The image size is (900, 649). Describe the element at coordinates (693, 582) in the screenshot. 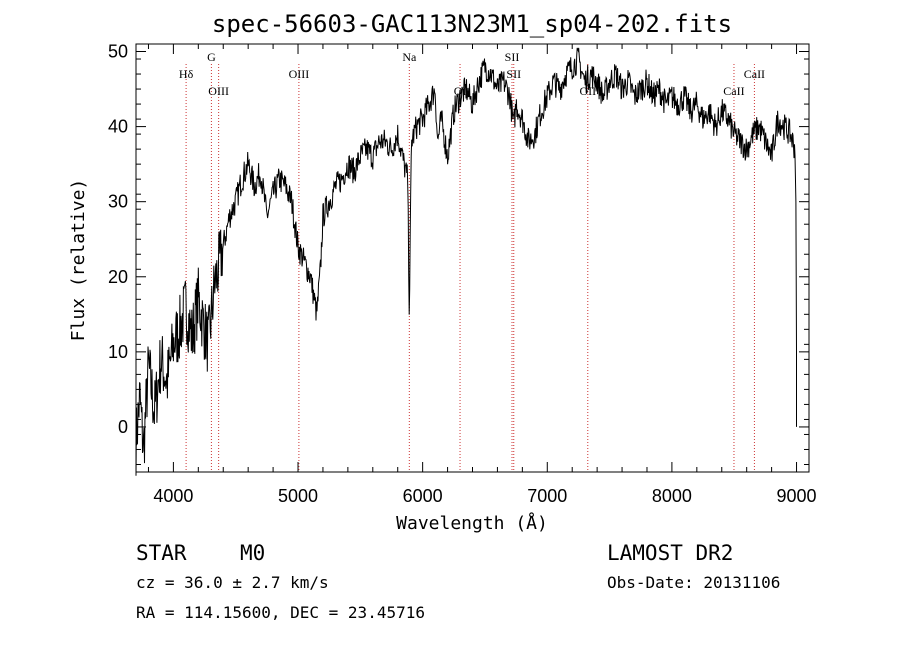

I see `obs-date: Obs-Date: 20131106` at that location.